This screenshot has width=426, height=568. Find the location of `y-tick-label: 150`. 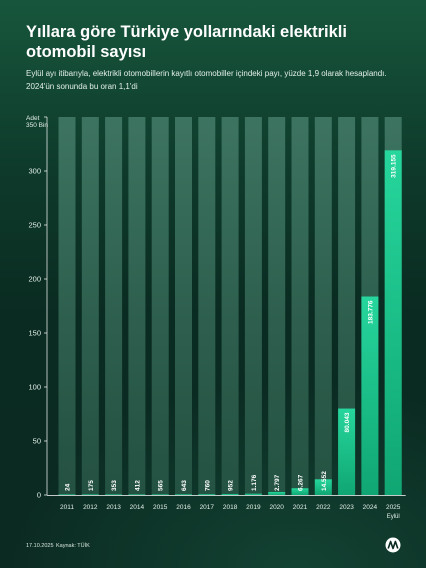

y-tick-label: 150 is located at coordinates (34, 333).